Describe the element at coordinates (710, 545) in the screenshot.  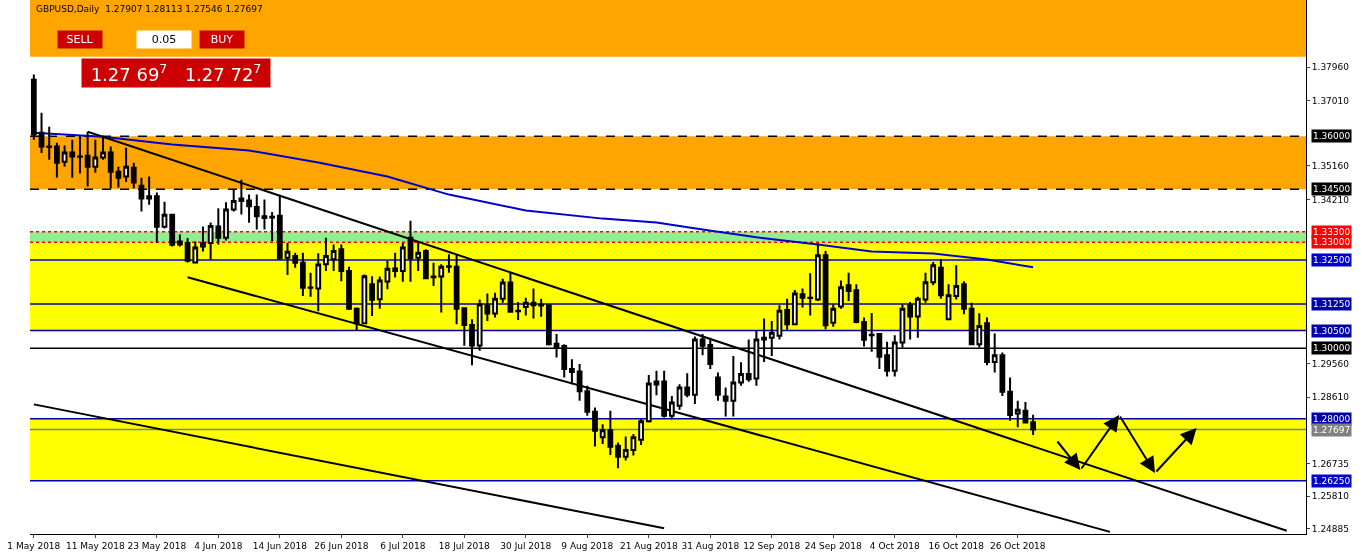
I see `x-tick-label: 31 Aug 2018` at that location.